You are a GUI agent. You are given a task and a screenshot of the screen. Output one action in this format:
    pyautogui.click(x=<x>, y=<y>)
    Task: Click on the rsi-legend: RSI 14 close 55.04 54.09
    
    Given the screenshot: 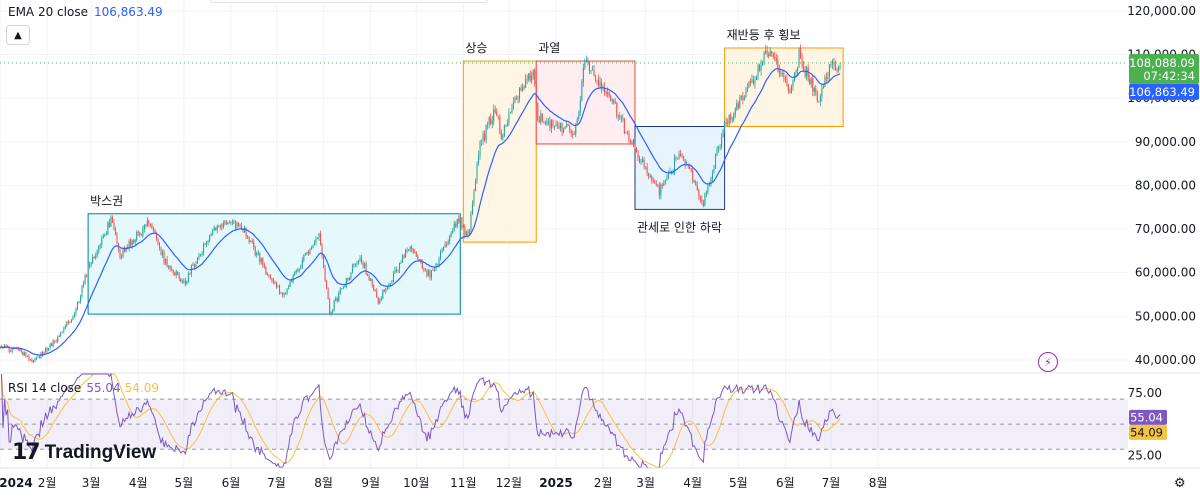 What is the action you would take?
    pyautogui.click(x=83, y=388)
    